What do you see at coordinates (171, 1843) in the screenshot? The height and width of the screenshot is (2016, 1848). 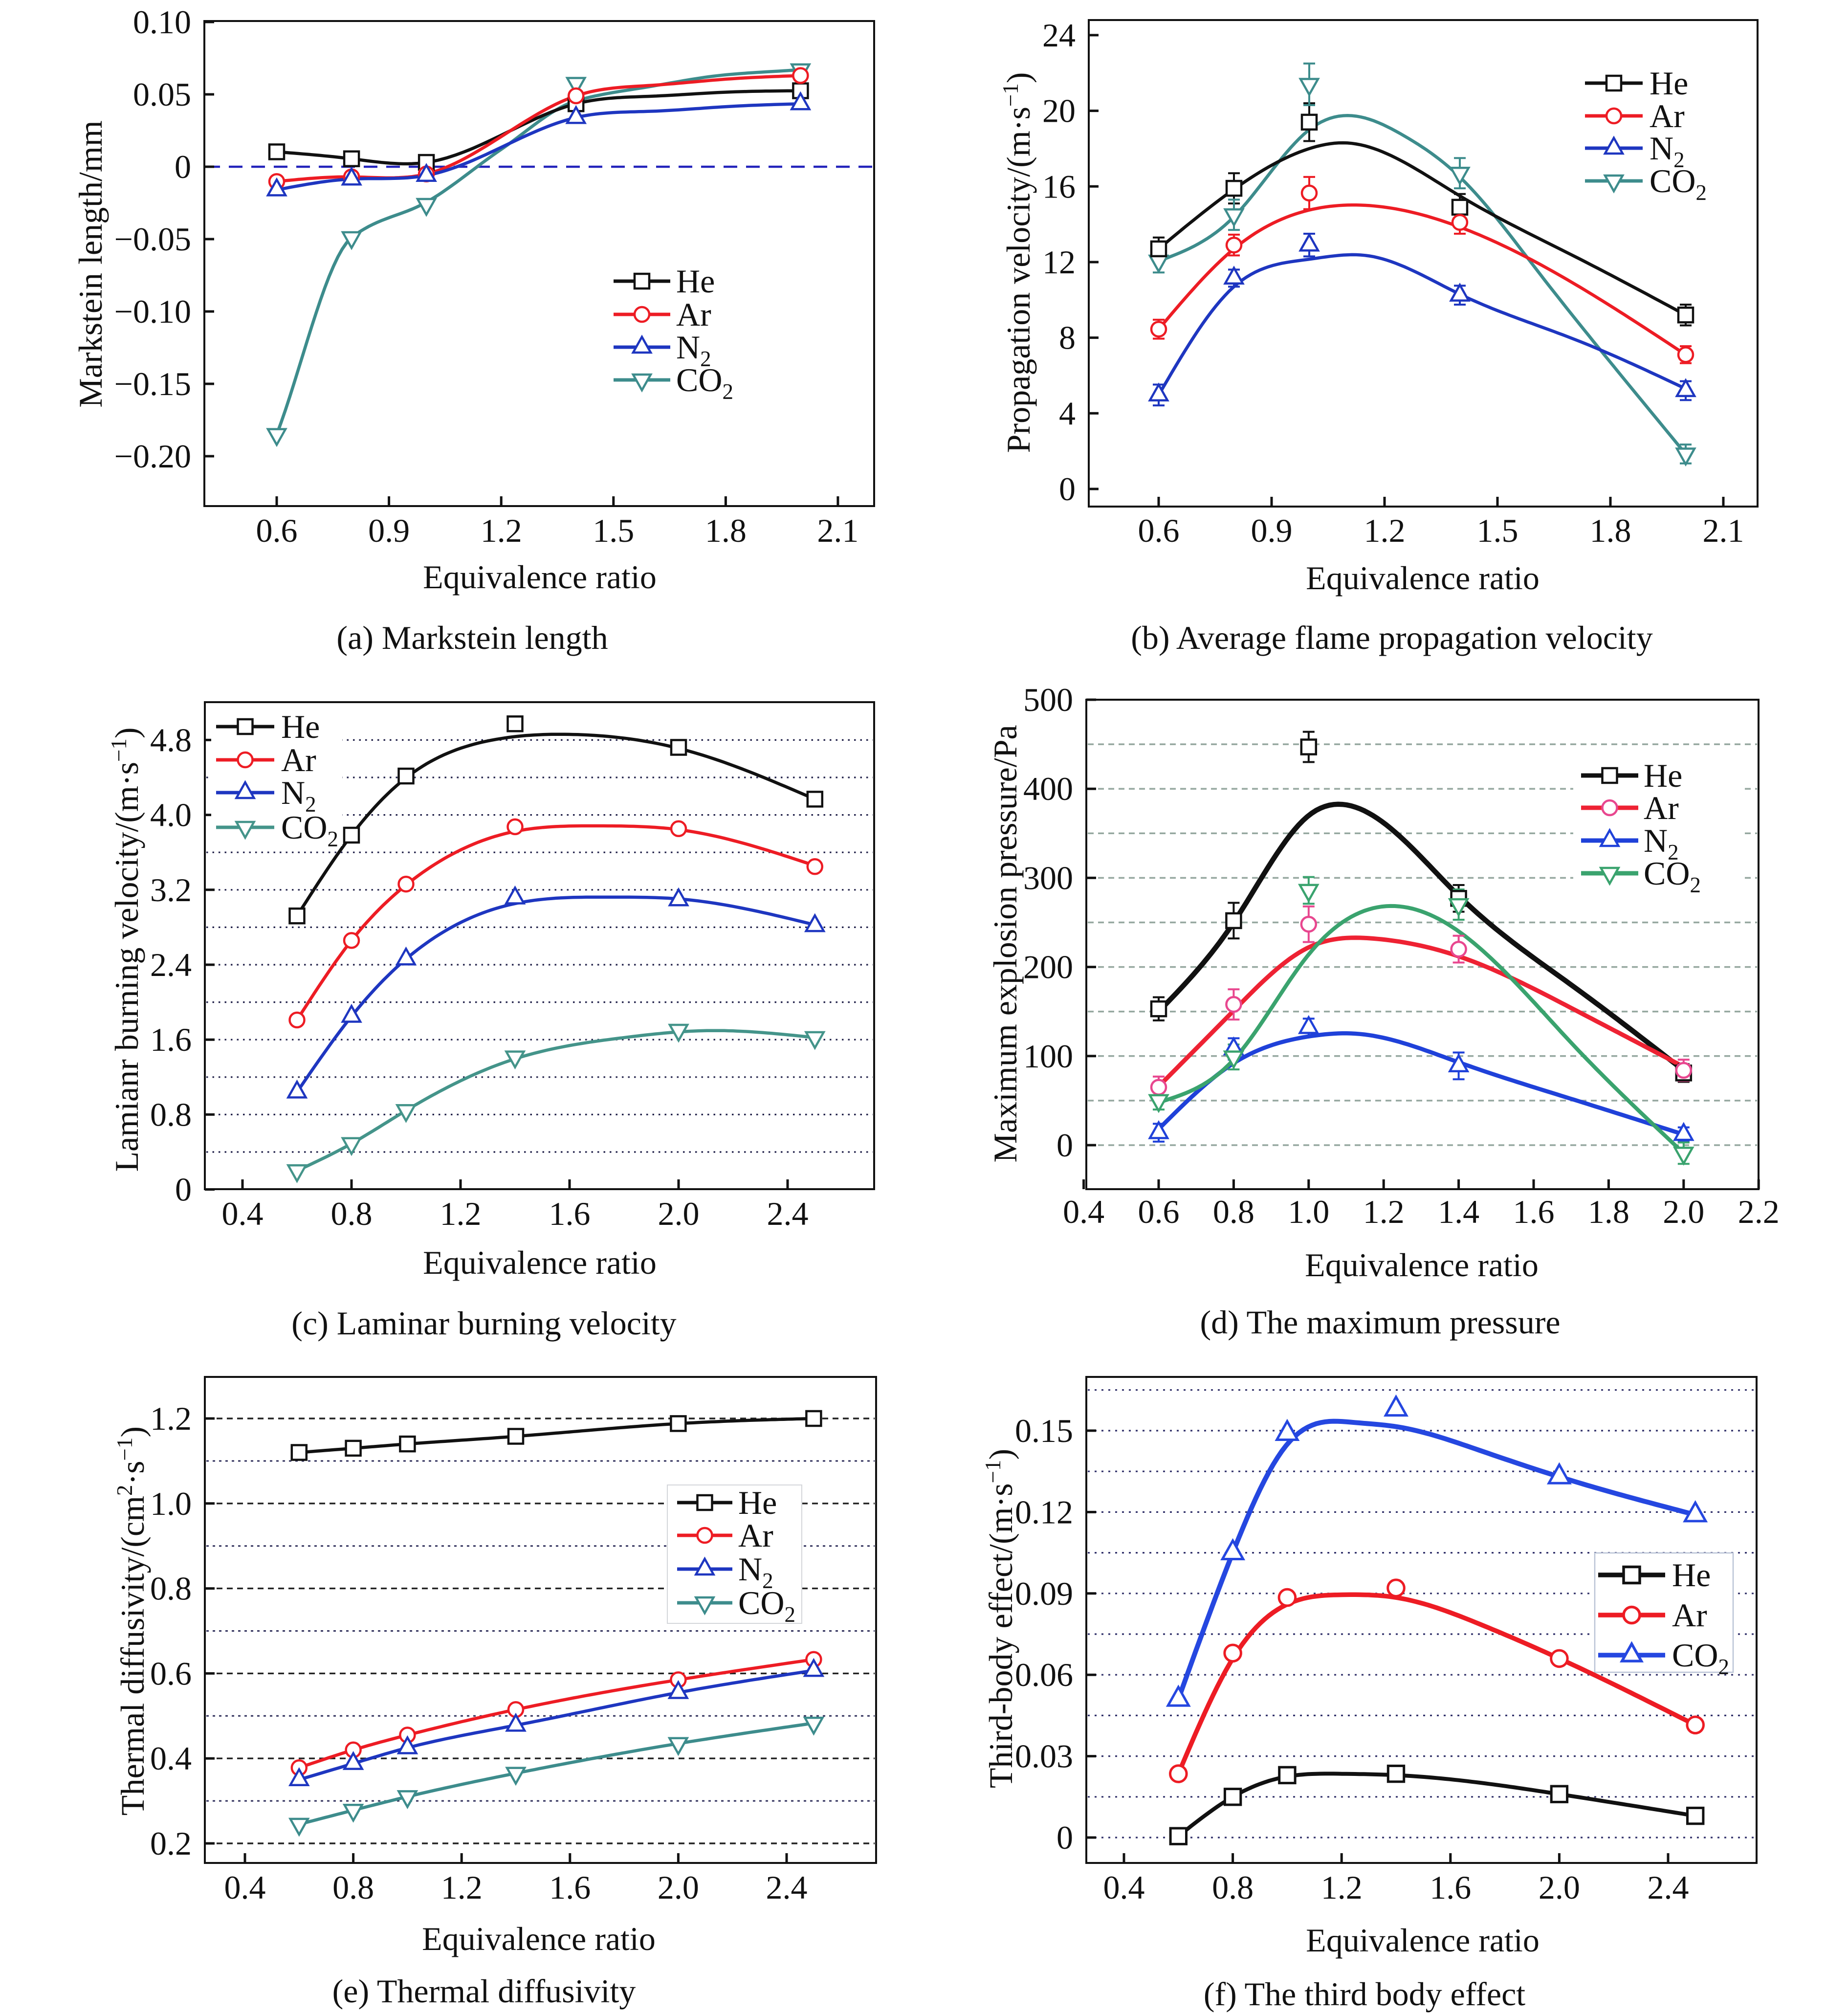 I see `svg-text: 0.2` at bounding box center [171, 1843].